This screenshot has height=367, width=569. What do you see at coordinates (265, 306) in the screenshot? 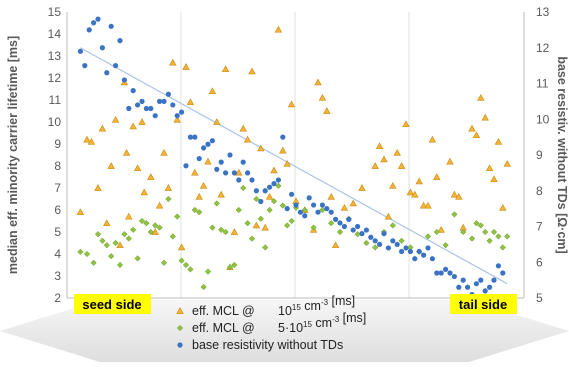
I see `legend-entry: eff. MCL @ 1015 cm-3 [ms]` at bounding box center [265, 306].